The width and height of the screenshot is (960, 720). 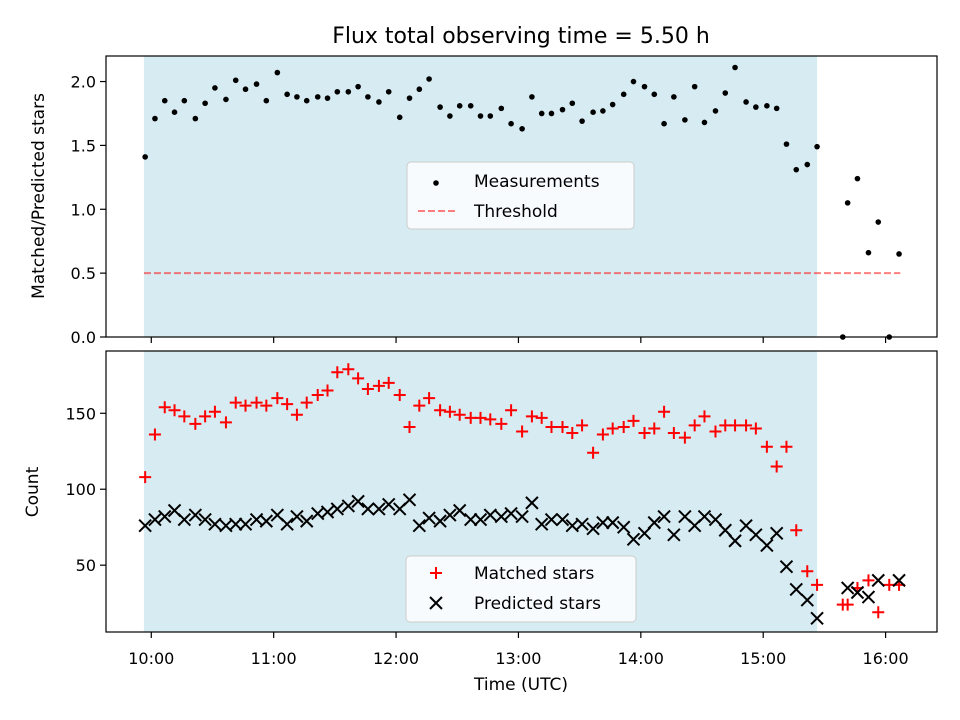 I want to click on bottom-legend: Matched stars Predicted stars, so click(x=521, y=589).